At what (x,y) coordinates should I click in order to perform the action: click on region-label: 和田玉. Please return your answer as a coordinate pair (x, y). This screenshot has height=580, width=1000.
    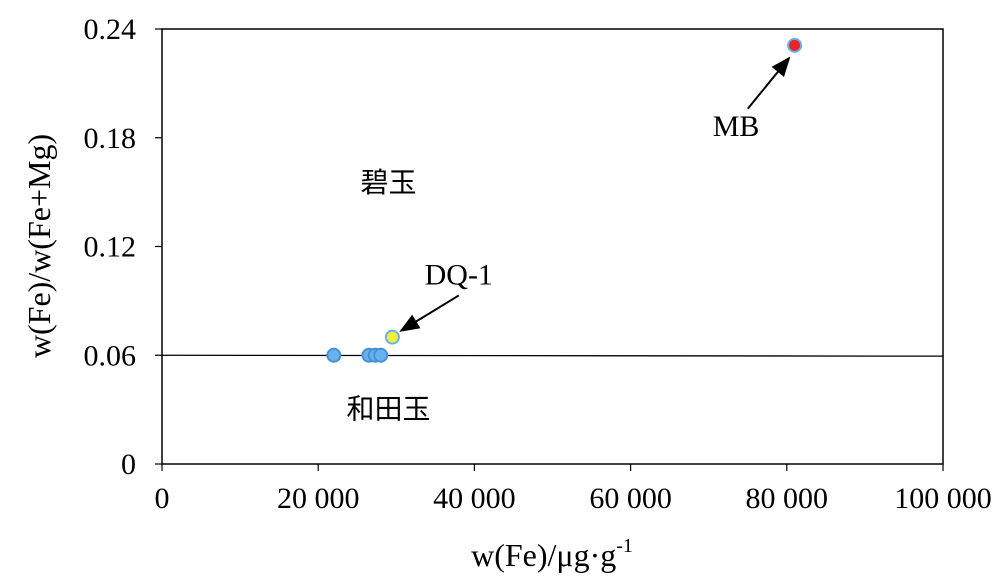
    Looking at the image, I should click on (388, 409).